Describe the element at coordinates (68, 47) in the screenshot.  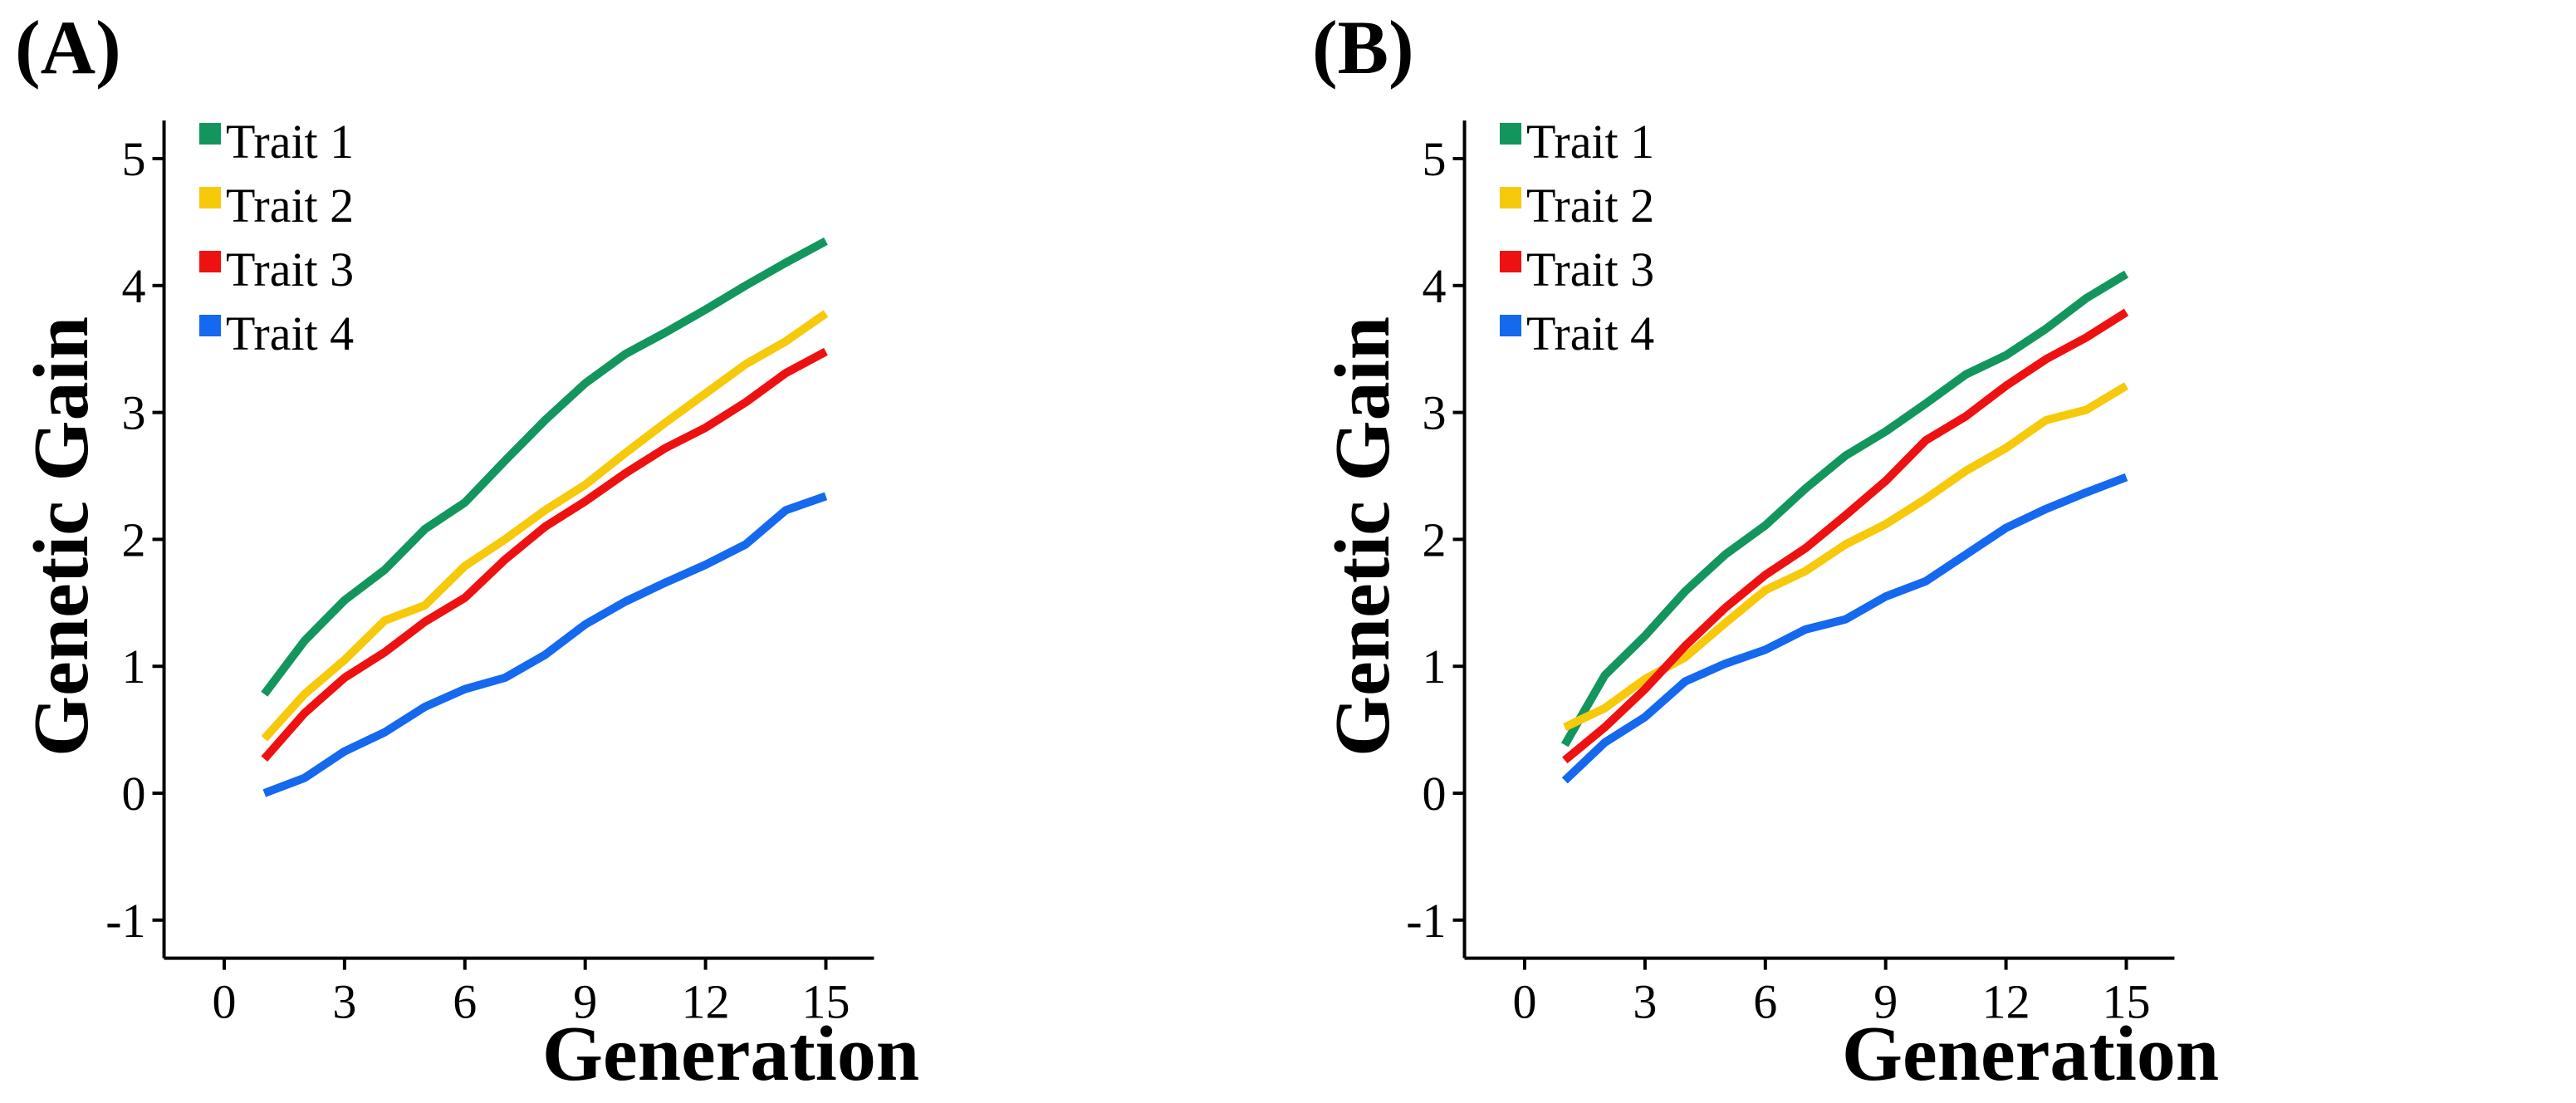
I see `panel-label: (A)` at that location.